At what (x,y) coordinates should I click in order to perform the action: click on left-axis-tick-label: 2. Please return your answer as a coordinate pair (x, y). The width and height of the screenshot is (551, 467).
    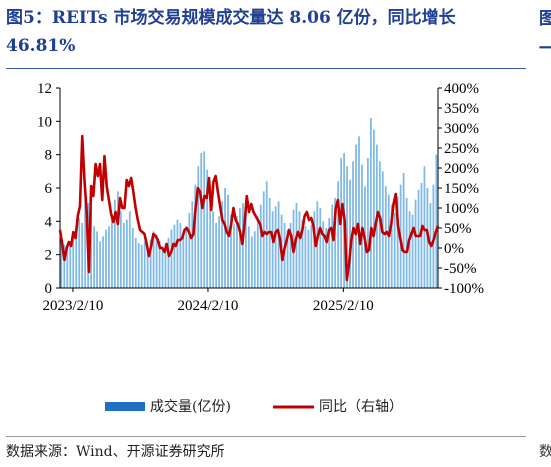
    Looking at the image, I should click on (49, 256).